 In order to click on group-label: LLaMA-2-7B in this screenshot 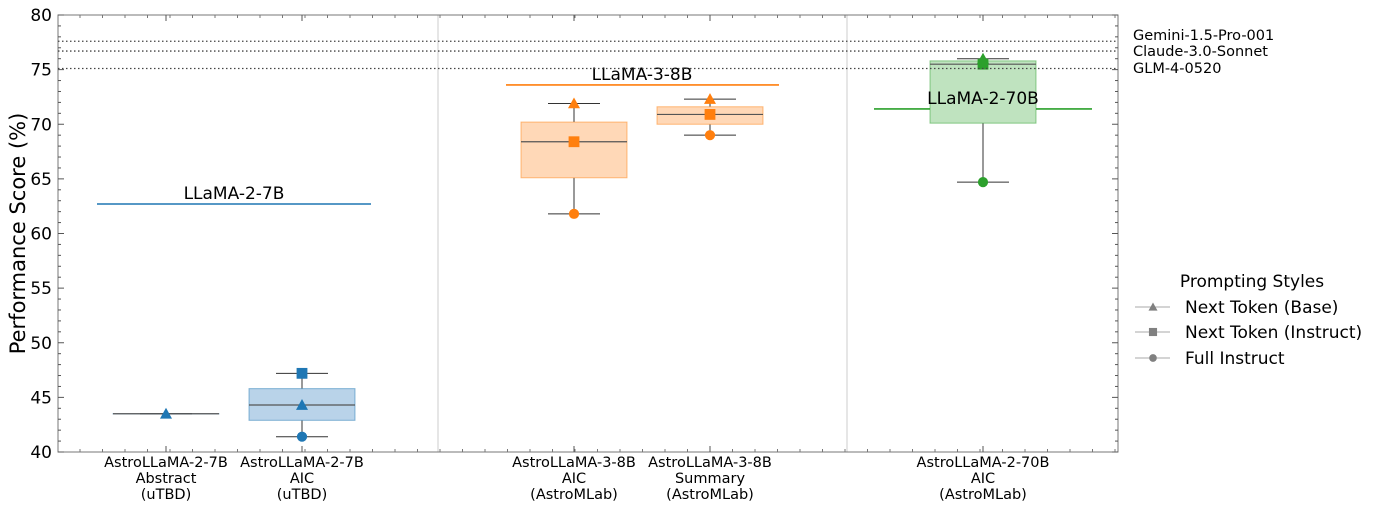, I will do `click(234, 194)`.